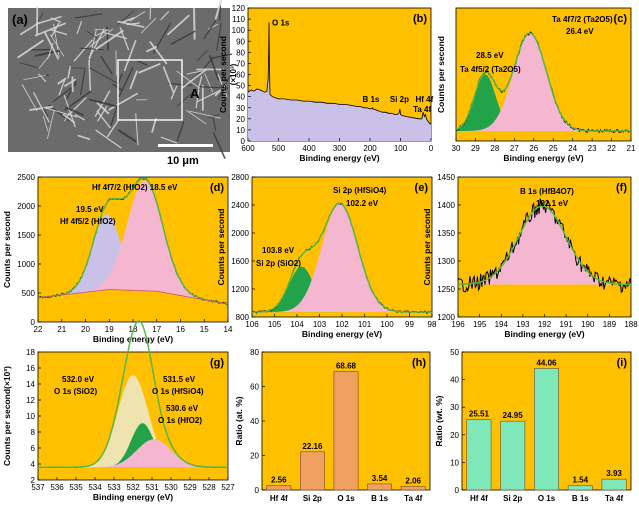 The image size is (639, 508). What do you see at coordinates (133, 487) in the screenshot?
I see `x-tick-label: 532` at bounding box center [133, 487].